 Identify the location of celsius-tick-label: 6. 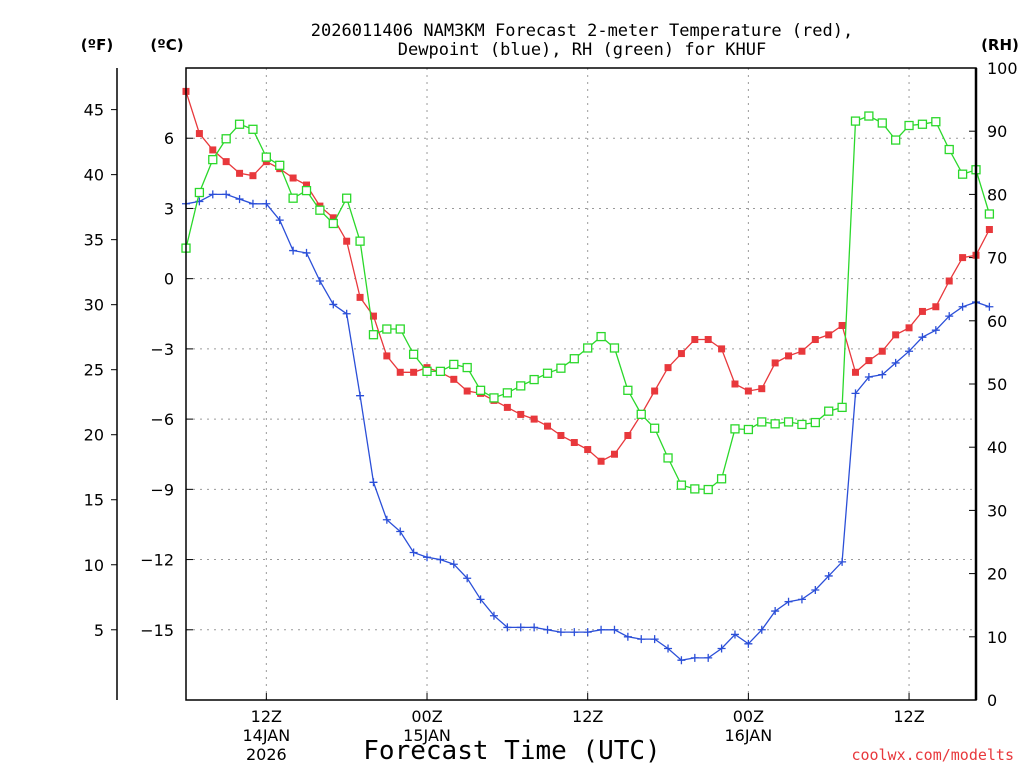
(169, 138).